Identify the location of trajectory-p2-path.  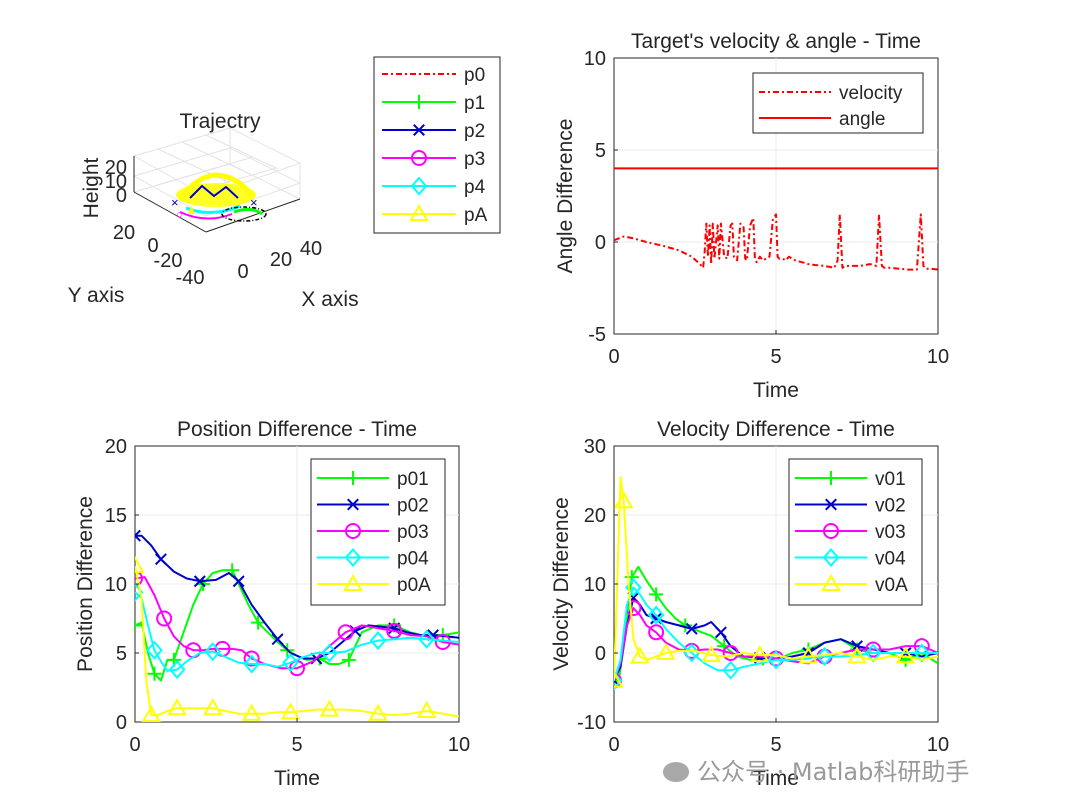
(214, 191).